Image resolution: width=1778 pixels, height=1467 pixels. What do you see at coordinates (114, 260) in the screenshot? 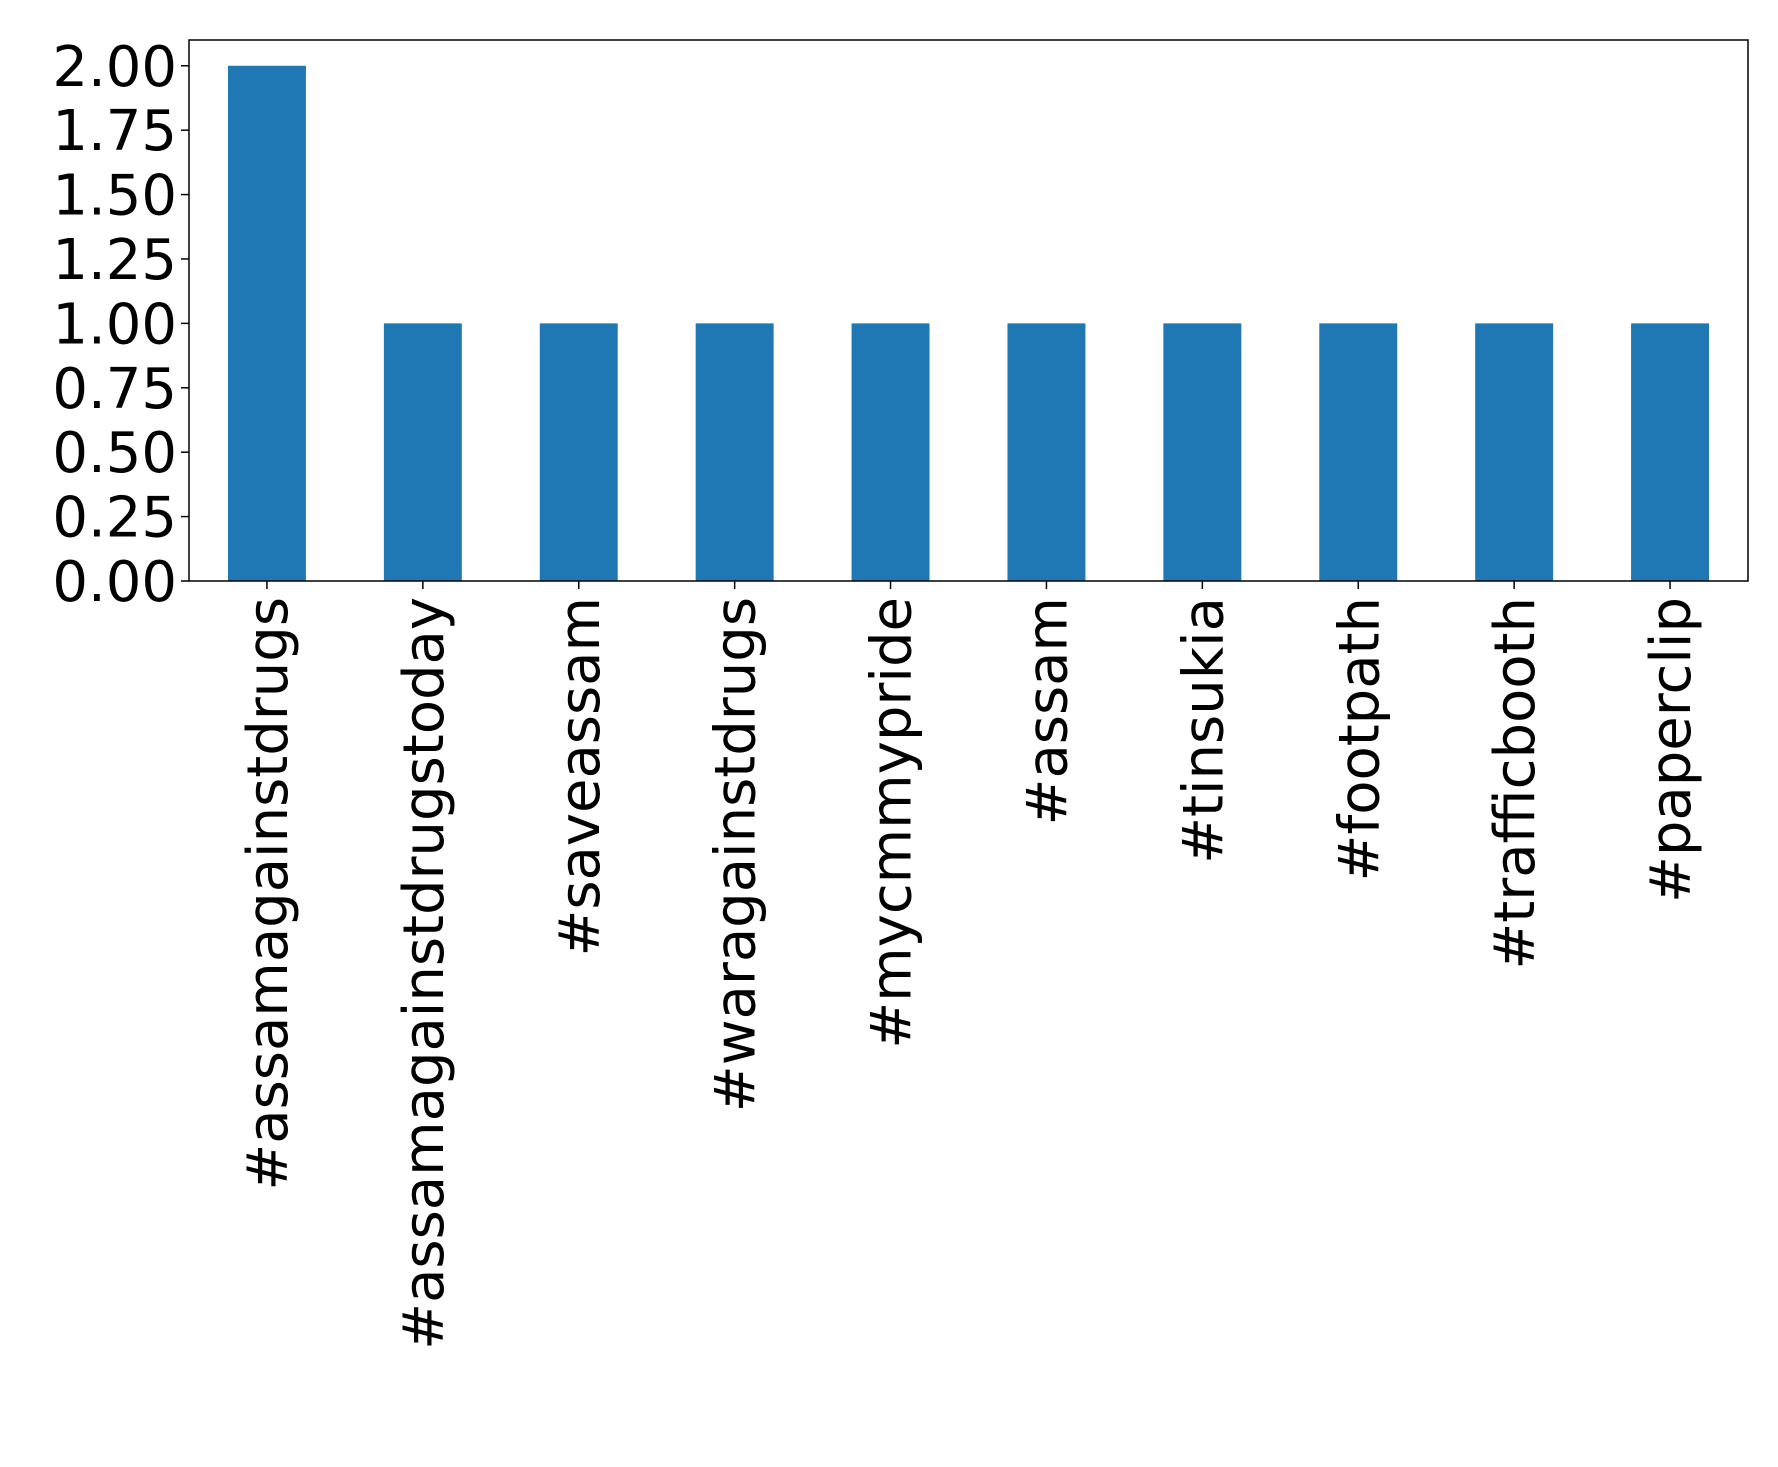
I see `y-tick-label: 1.25` at bounding box center [114, 260].